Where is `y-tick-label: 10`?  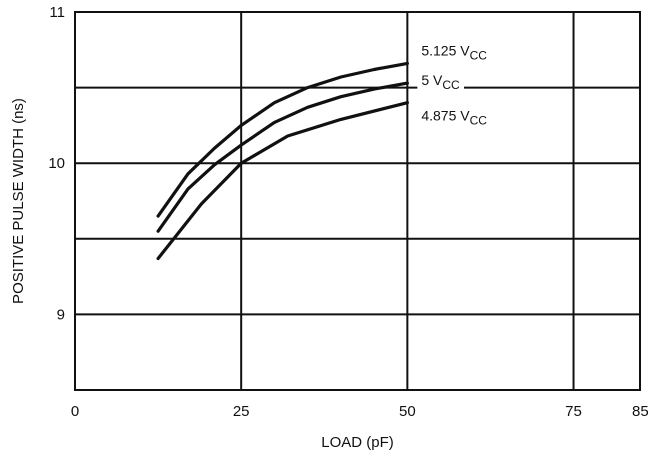
y-tick-label: 10 is located at coordinates (56, 163).